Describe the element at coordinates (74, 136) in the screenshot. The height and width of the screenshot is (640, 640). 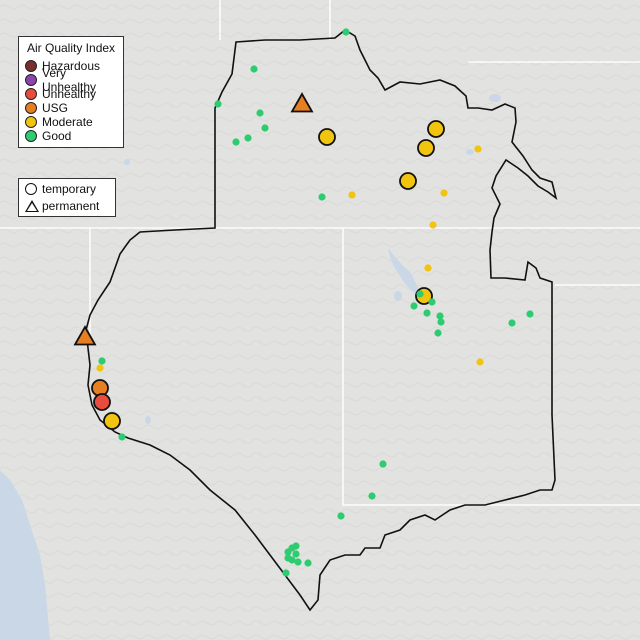
I see `legend-row-good: Good` at that location.